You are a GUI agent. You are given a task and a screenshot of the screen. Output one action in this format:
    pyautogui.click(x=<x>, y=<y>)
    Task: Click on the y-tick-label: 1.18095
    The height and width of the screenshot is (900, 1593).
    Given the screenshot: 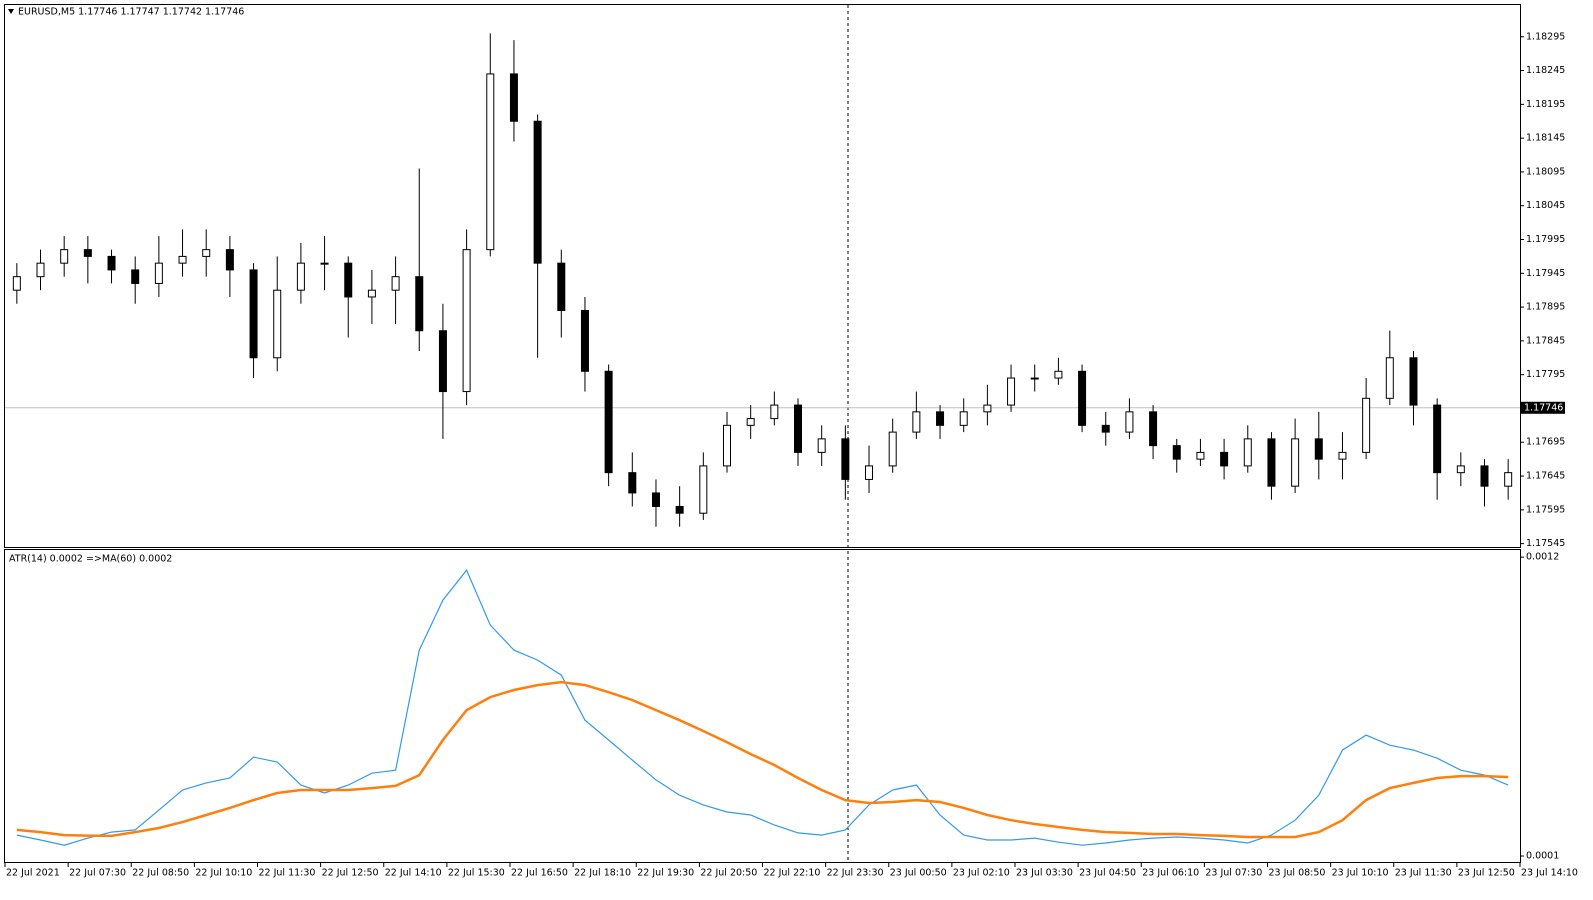 What is the action you would take?
    pyautogui.click(x=1545, y=171)
    